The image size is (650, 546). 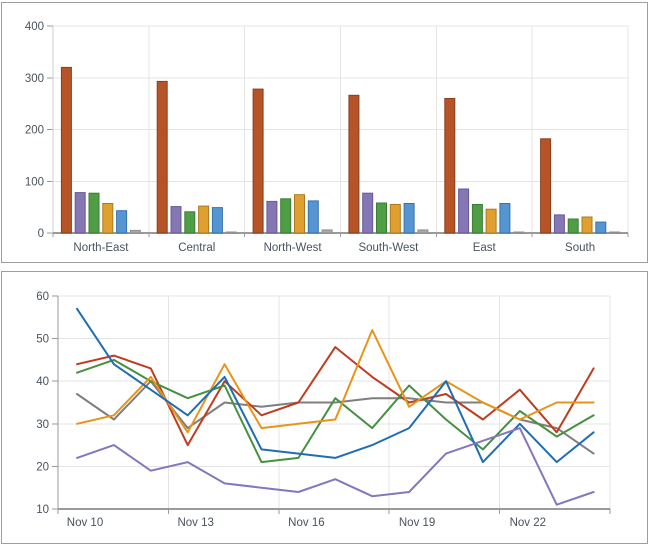 I want to click on bar-orange-East, so click(x=491, y=221).